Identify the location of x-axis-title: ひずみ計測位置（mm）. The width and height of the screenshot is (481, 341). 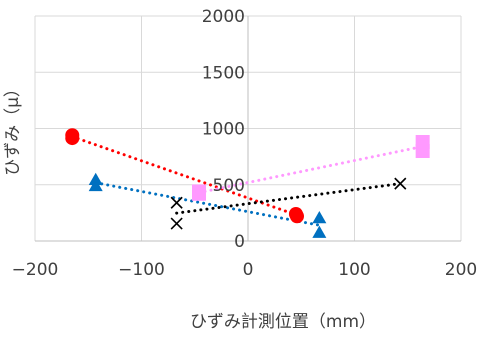
(283, 322).